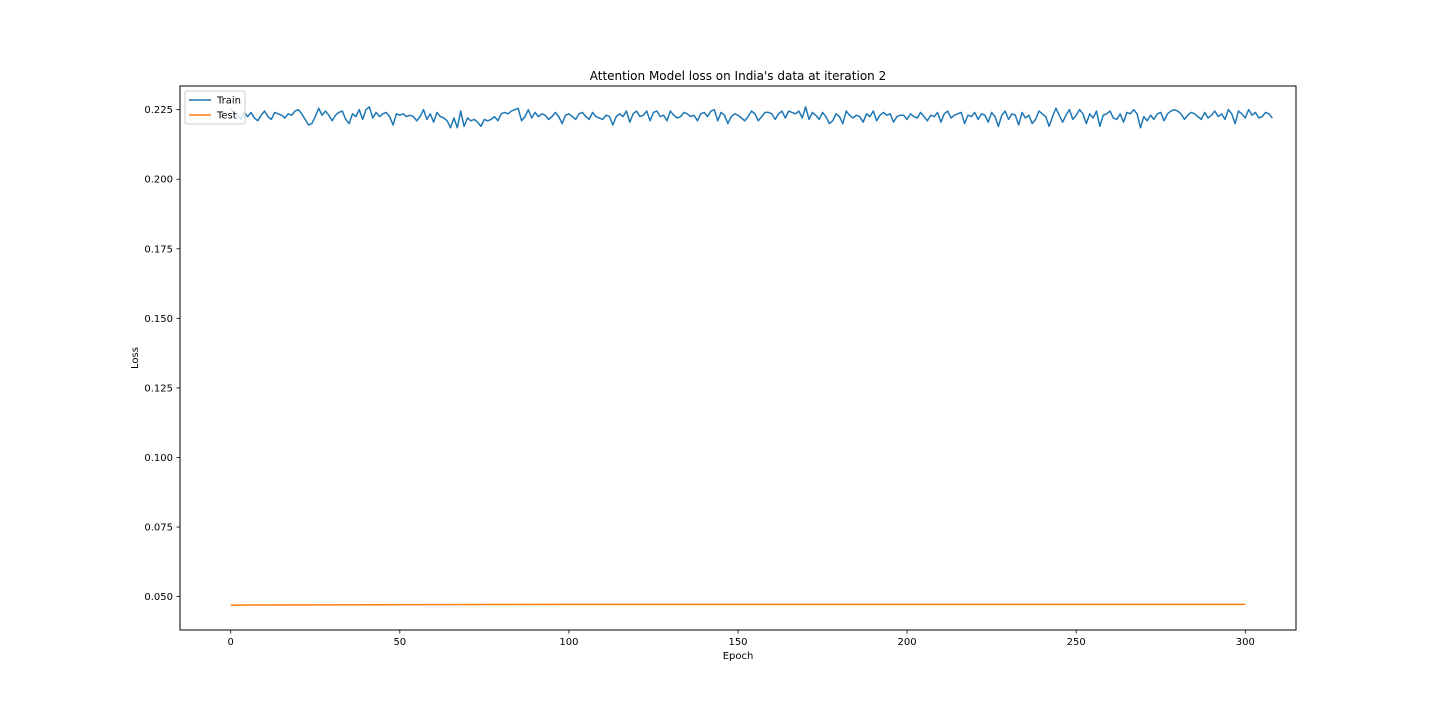 The width and height of the screenshot is (1440, 720). What do you see at coordinates (737, 642) in the screenshot?
I see `x-tick-label: 150` at bounding box center [737, 642].